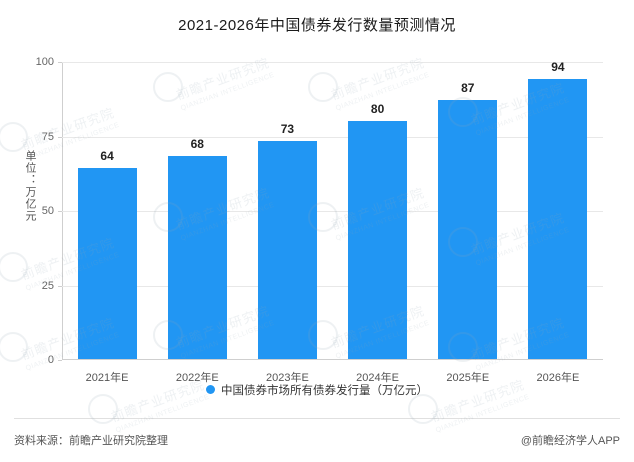 This screenshot has width=634, height=462. I want to click on bar-value-label: 73, so click(287, 129).